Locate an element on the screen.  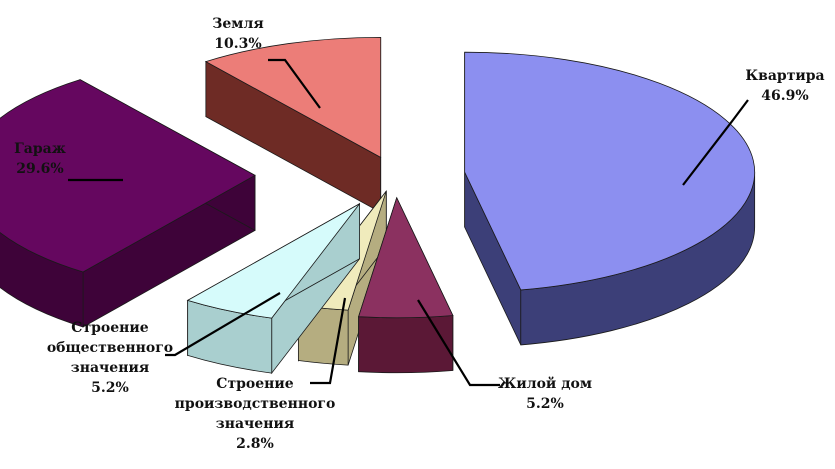
slice-value-label: 10.3% is located at coordinates (237, 44).